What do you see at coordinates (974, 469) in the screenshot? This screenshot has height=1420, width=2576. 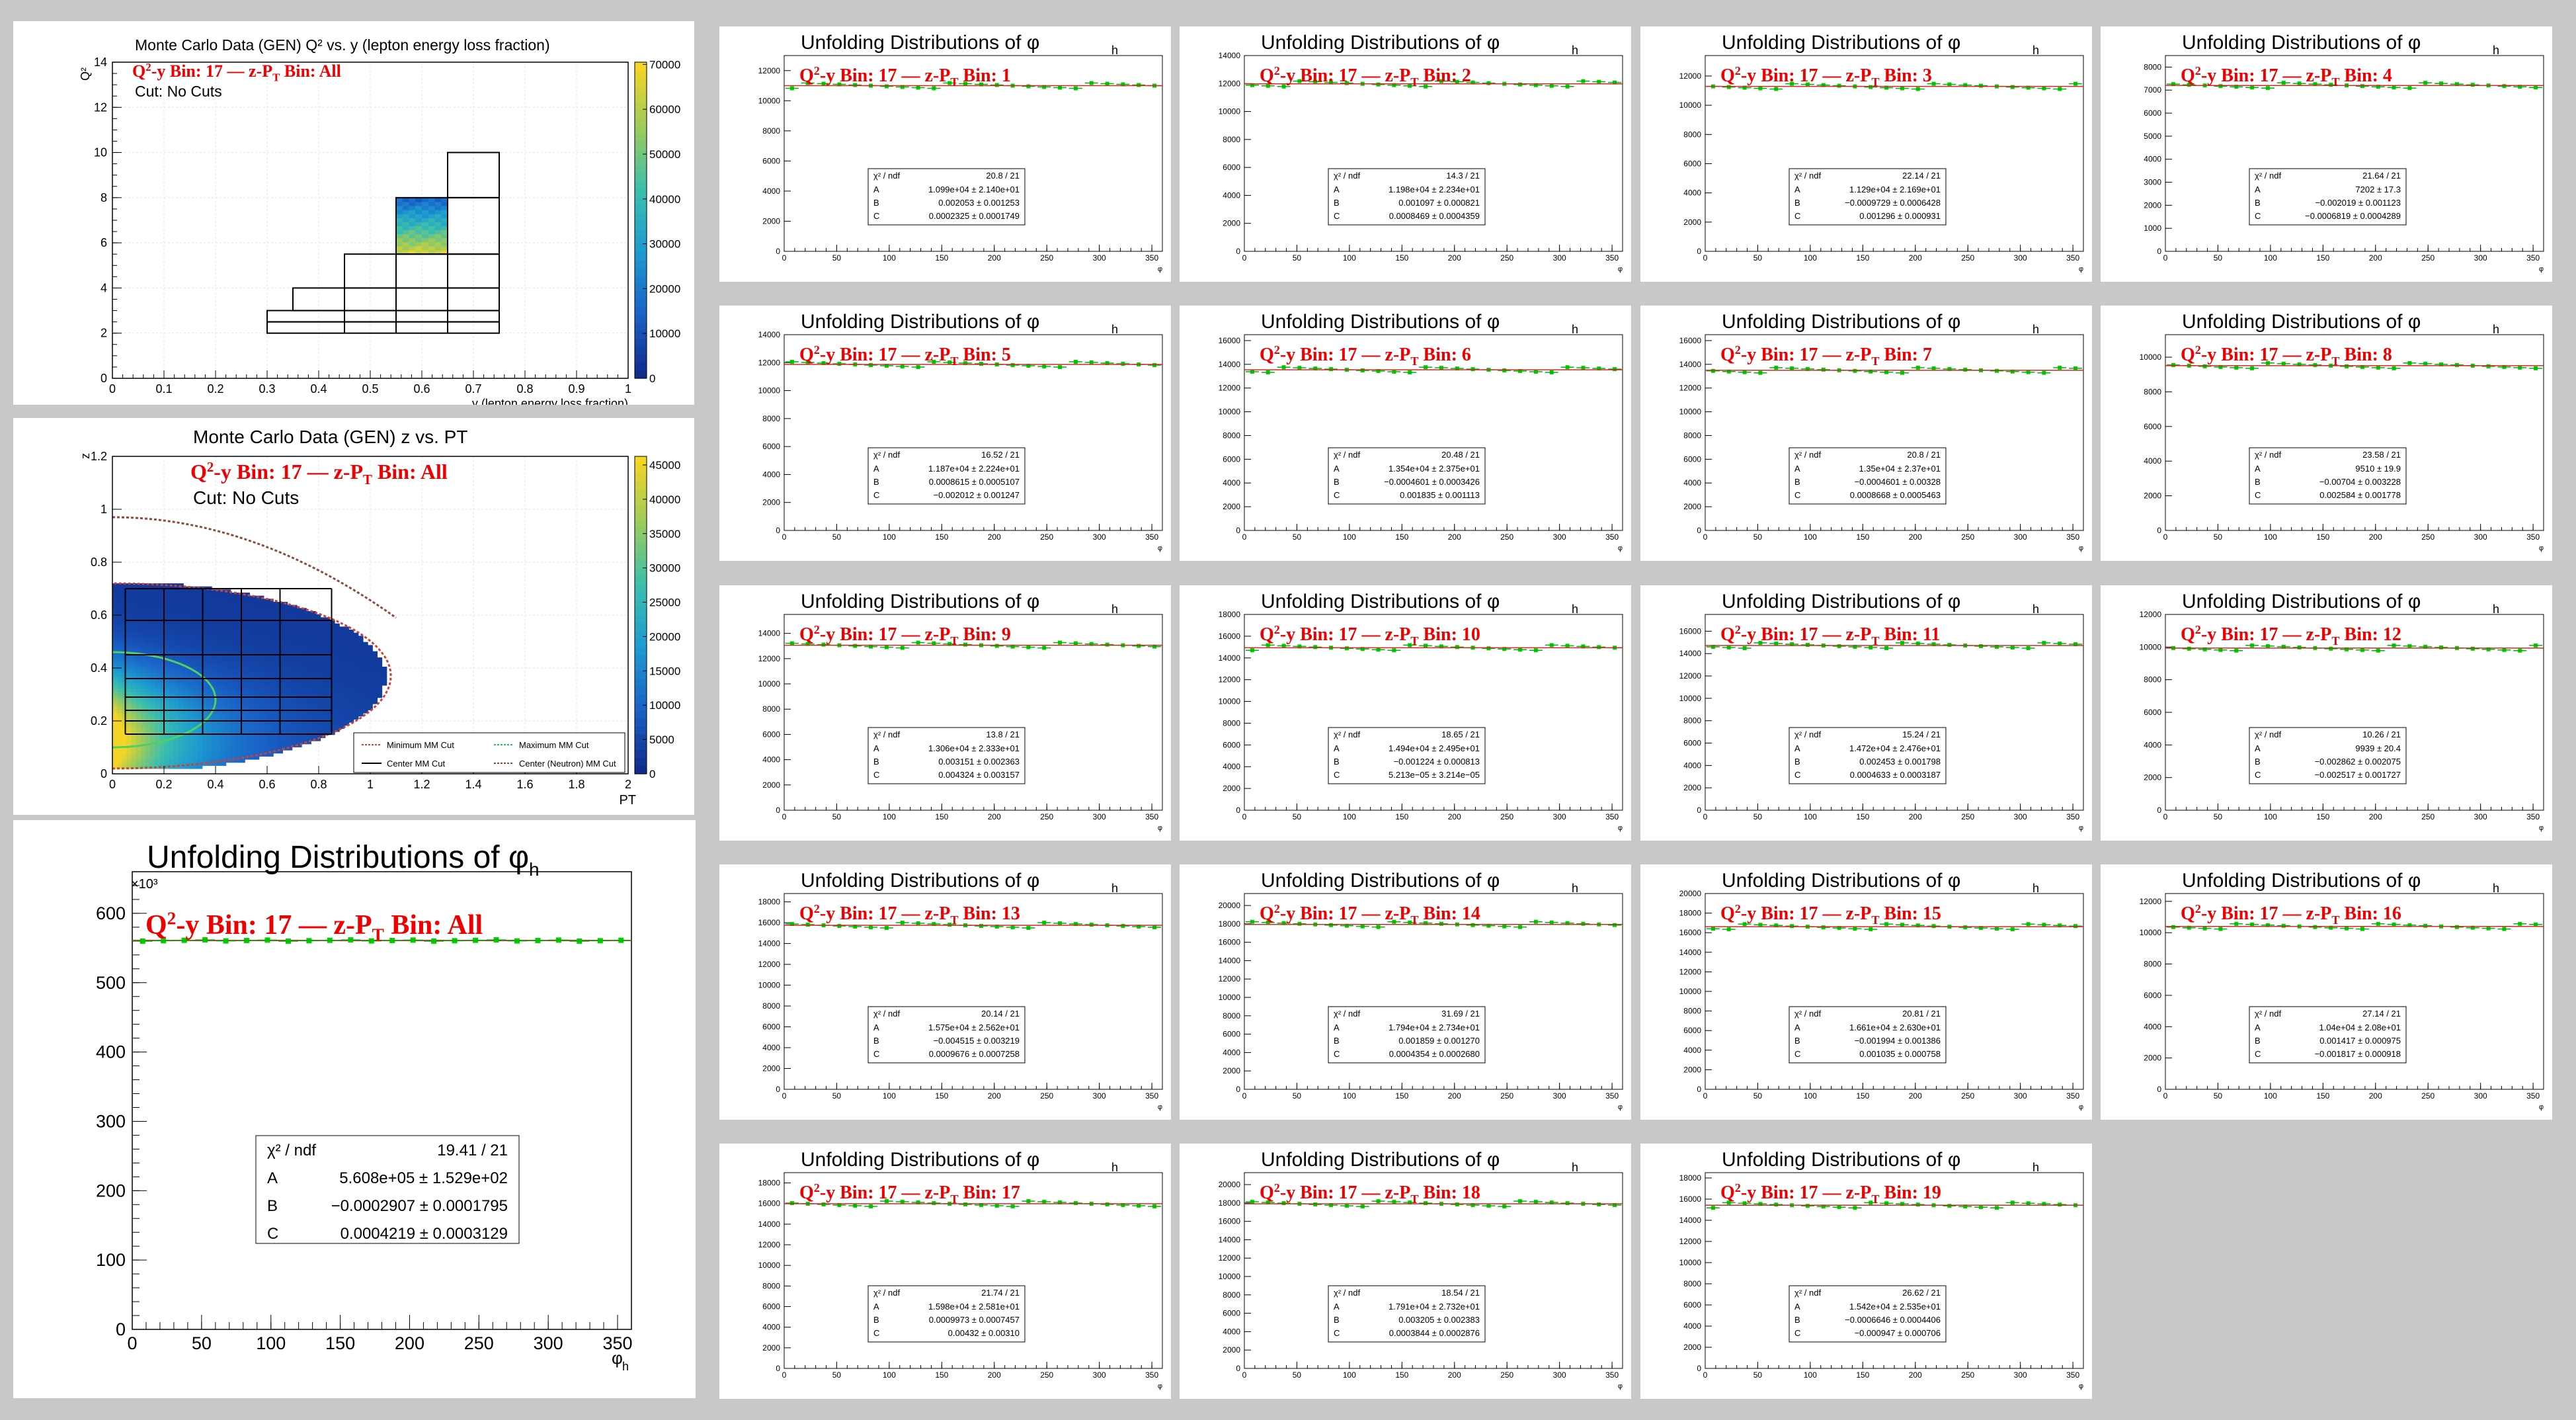 I see `small-stats-param-value: 1.187e+04 ± 2.224e+01` at bounding box center [974, 469].